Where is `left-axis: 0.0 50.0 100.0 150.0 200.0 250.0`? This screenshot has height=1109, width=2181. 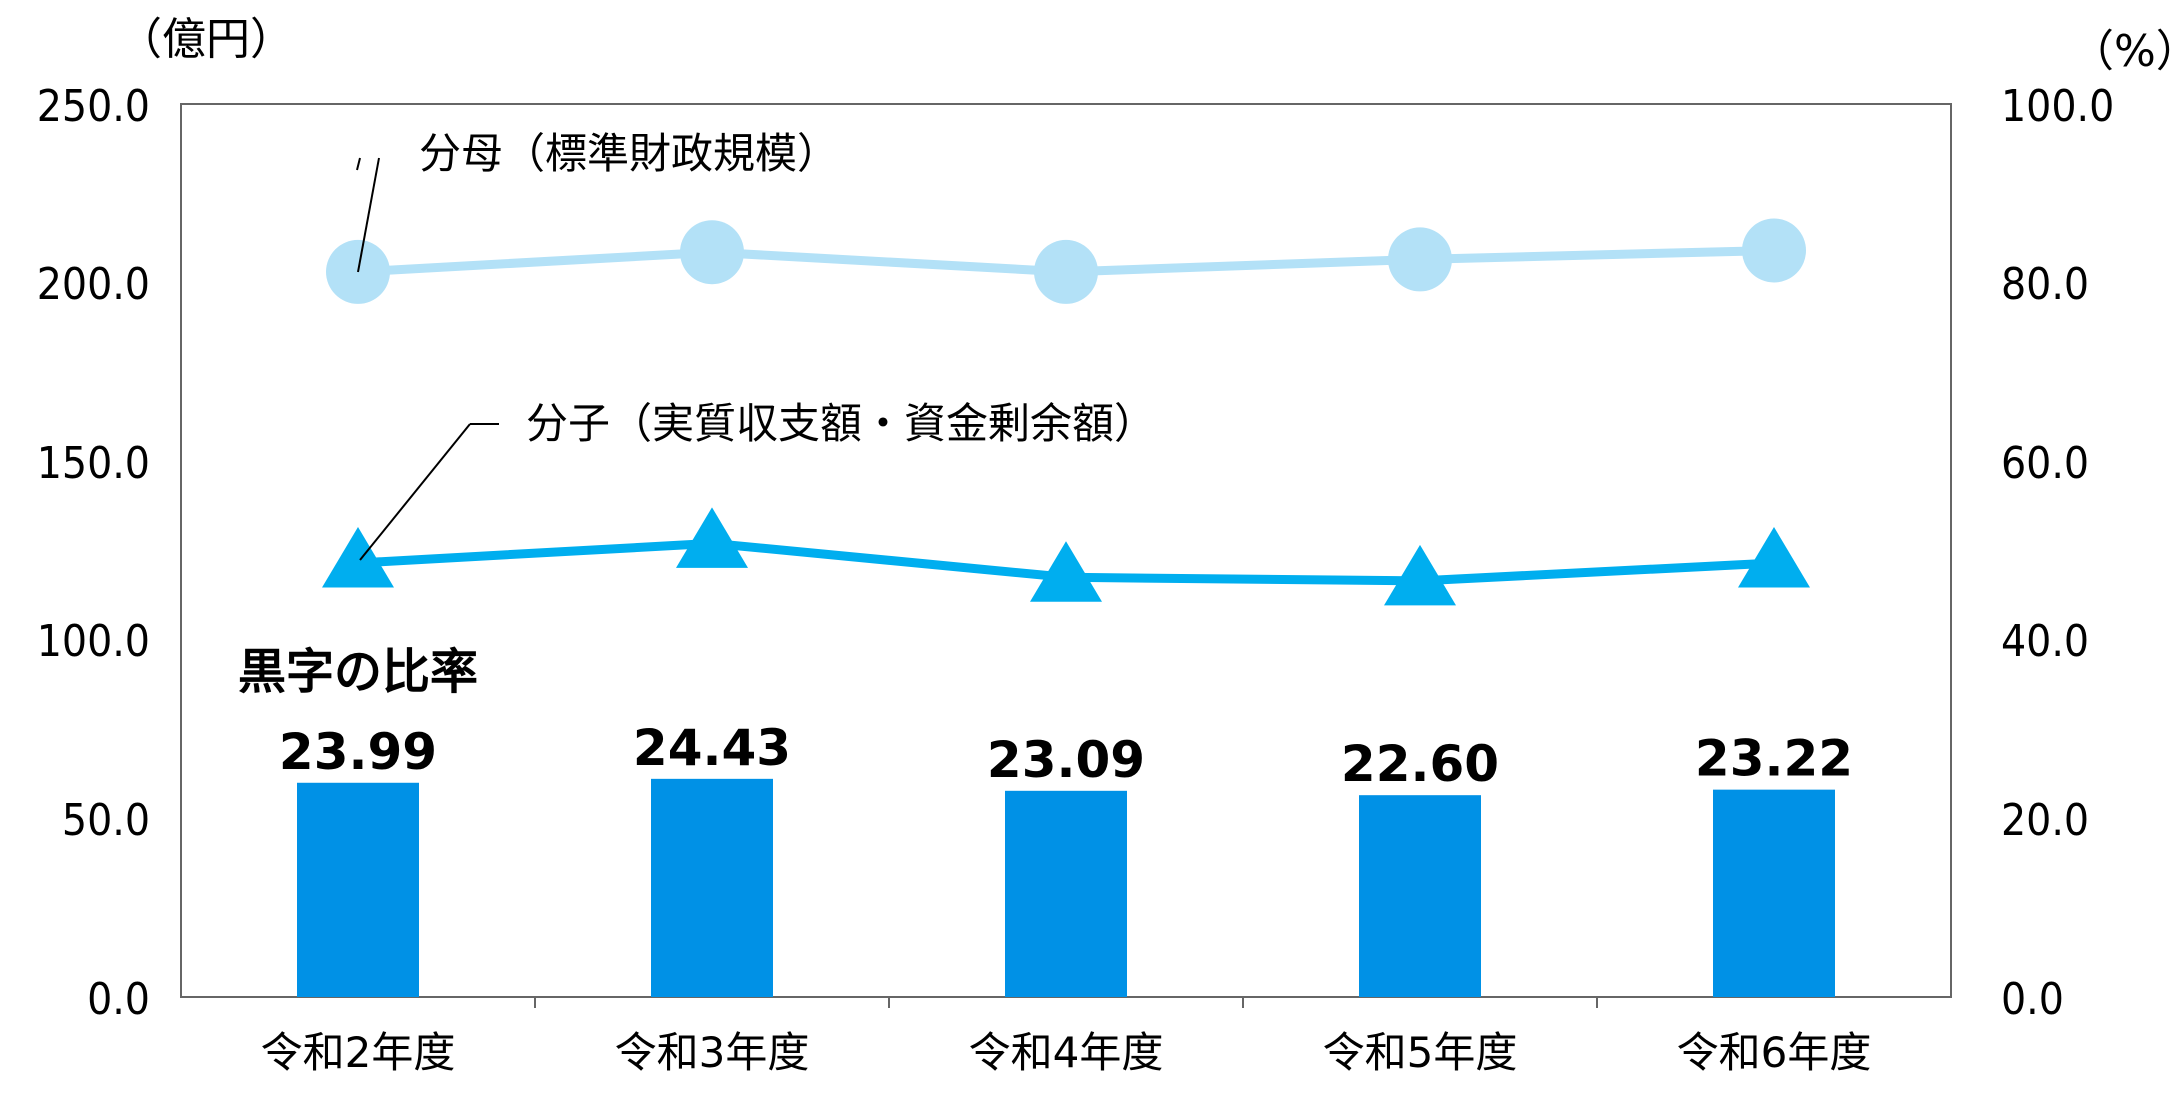 left-axis: 0.0 50.0 100.0 150.0 200.0 250.0 is located at coordinates (93, 553).